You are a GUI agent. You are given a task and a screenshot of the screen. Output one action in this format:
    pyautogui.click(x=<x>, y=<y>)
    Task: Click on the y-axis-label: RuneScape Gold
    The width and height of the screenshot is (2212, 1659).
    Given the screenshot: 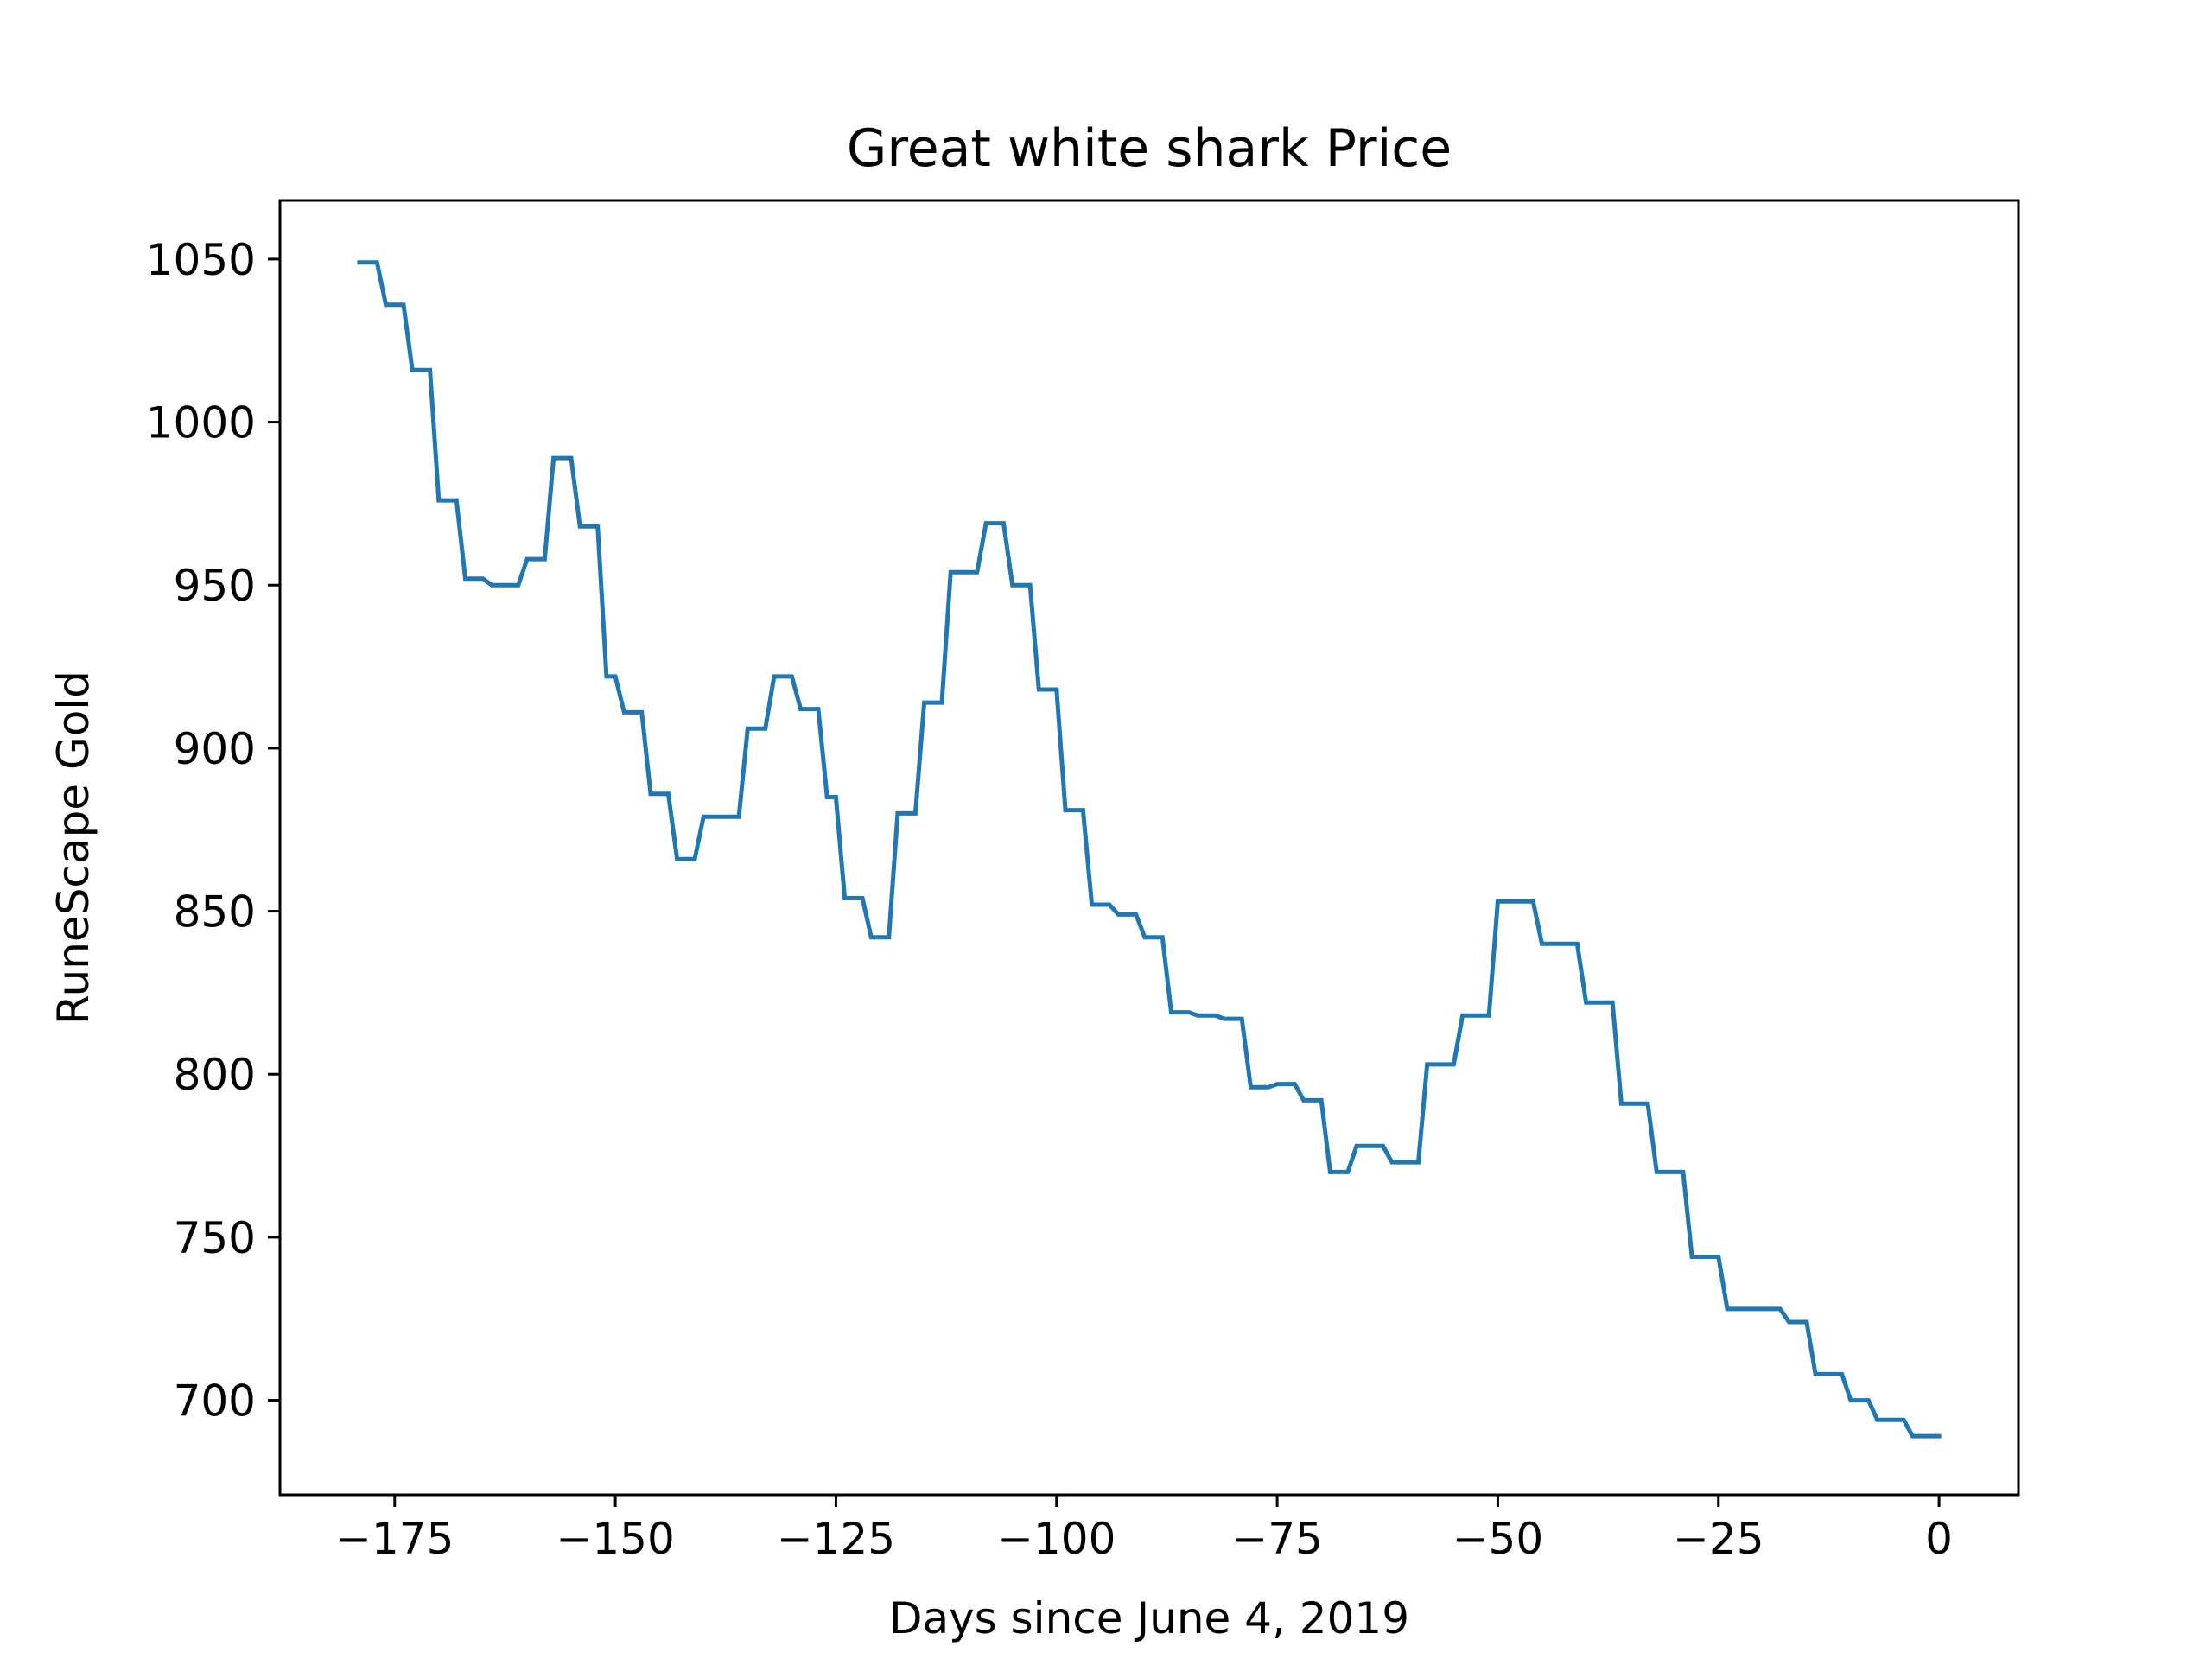 What is the action you would take?
    pyautogui.click(x=73, y=848)
    